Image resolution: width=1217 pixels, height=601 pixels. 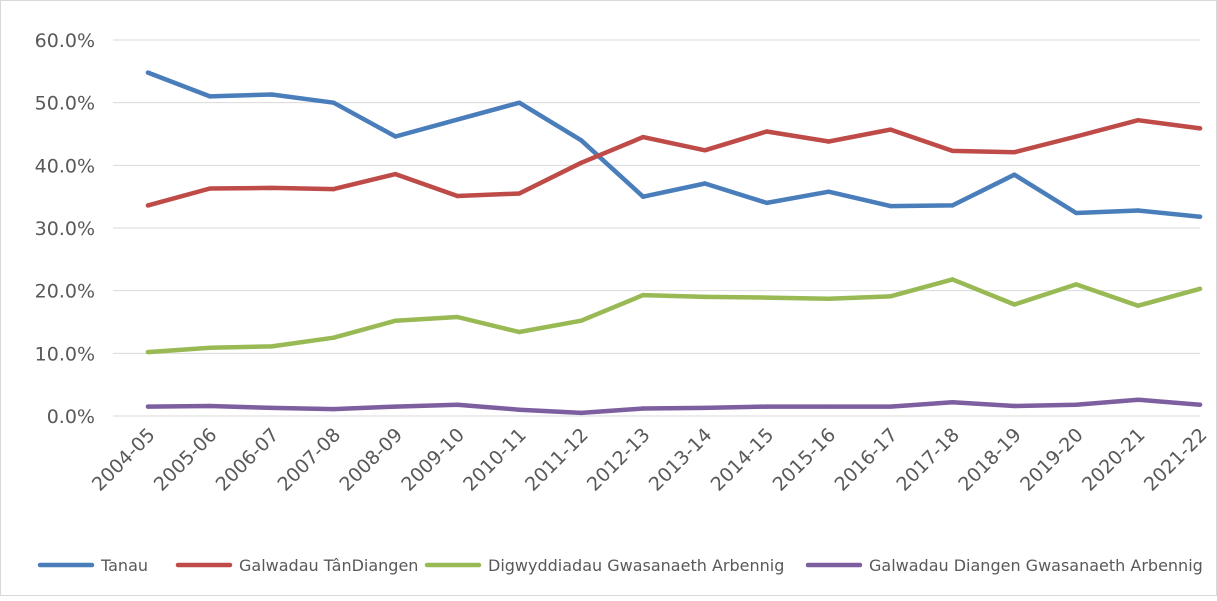 What do you see at coordinates (636, 565) in the screenshot?
I see `legend-label: Digwyddiadau Gwasanaeth Arbennig` at bounding box center [636, 565].